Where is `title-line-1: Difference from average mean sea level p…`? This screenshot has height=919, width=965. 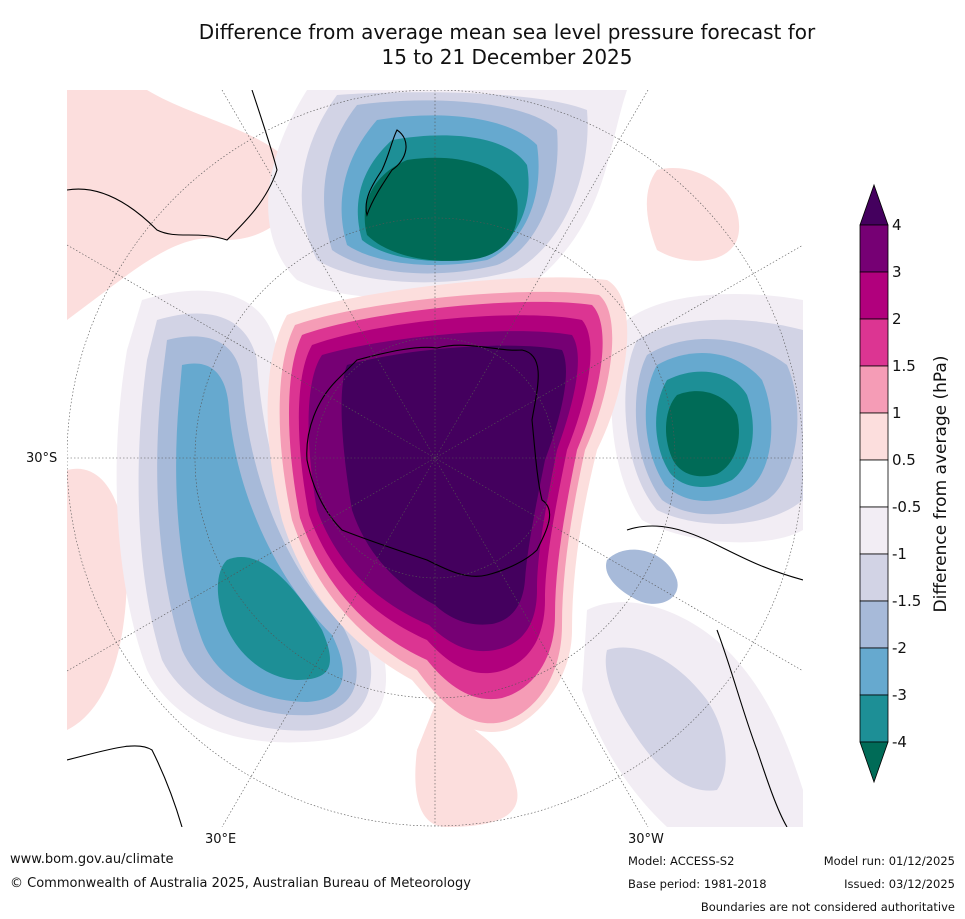
title-line-1: Difference from average mean sea level p… is located at coordinates (507, 32).